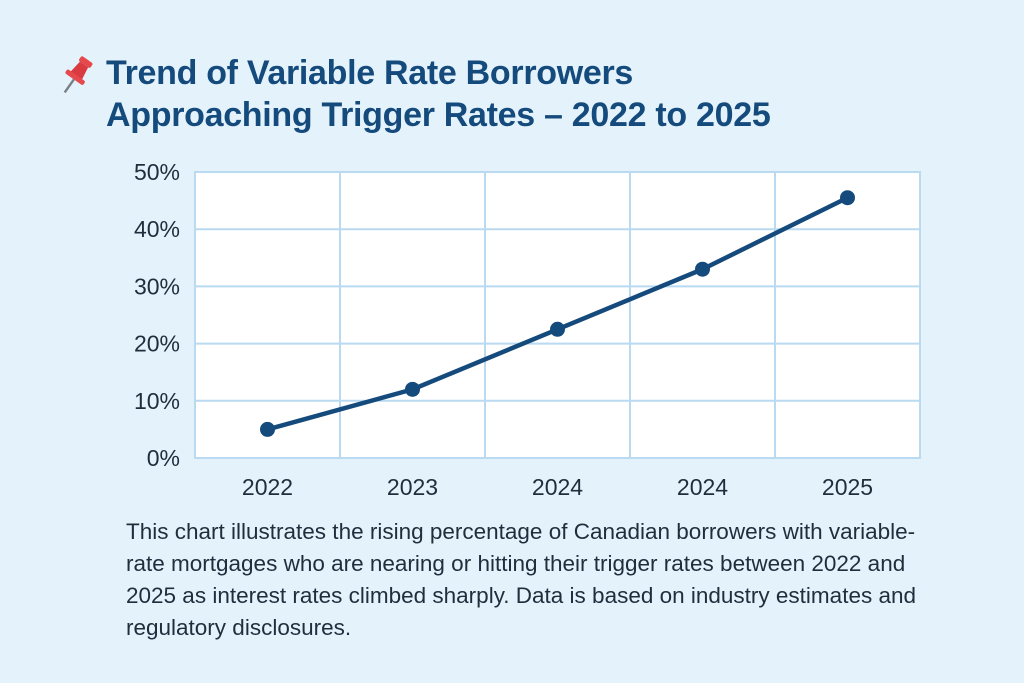 The image size is (1024, 683). What do you see at coordinates (157, 286) in the screenshot?
I see `y-tick-label: 30%` at bounding box center [157, 286].